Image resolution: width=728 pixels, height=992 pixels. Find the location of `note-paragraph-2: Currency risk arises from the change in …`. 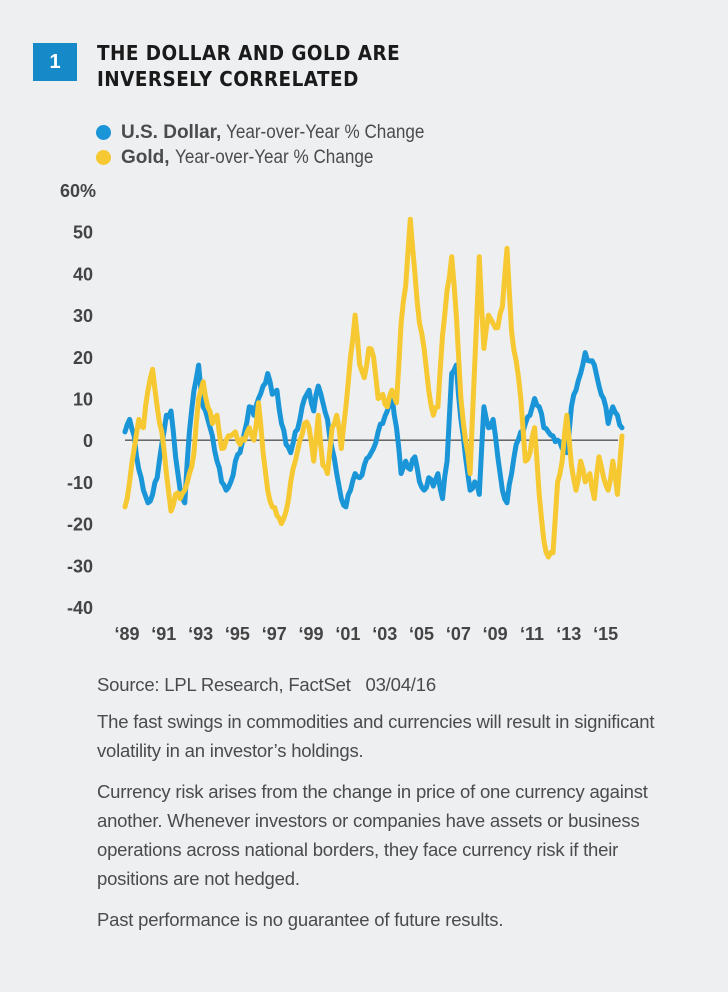

note-paragraph-2: Currency risk arises from the change in … is located at coordinates (372, 835).